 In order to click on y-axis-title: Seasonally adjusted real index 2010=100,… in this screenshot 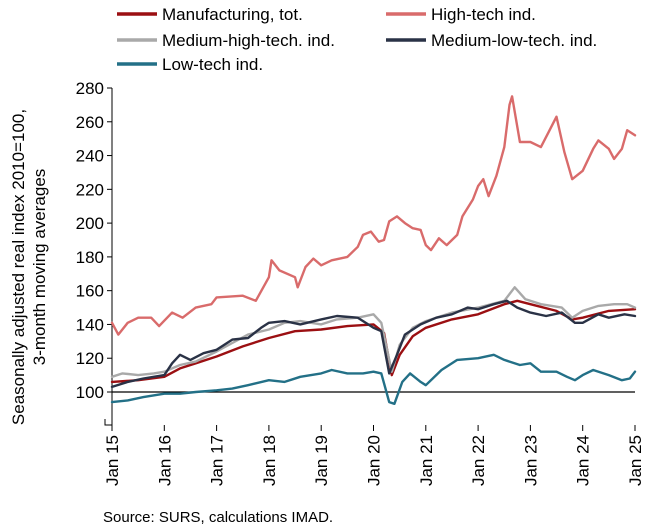, I will do `click(29, 267)`.